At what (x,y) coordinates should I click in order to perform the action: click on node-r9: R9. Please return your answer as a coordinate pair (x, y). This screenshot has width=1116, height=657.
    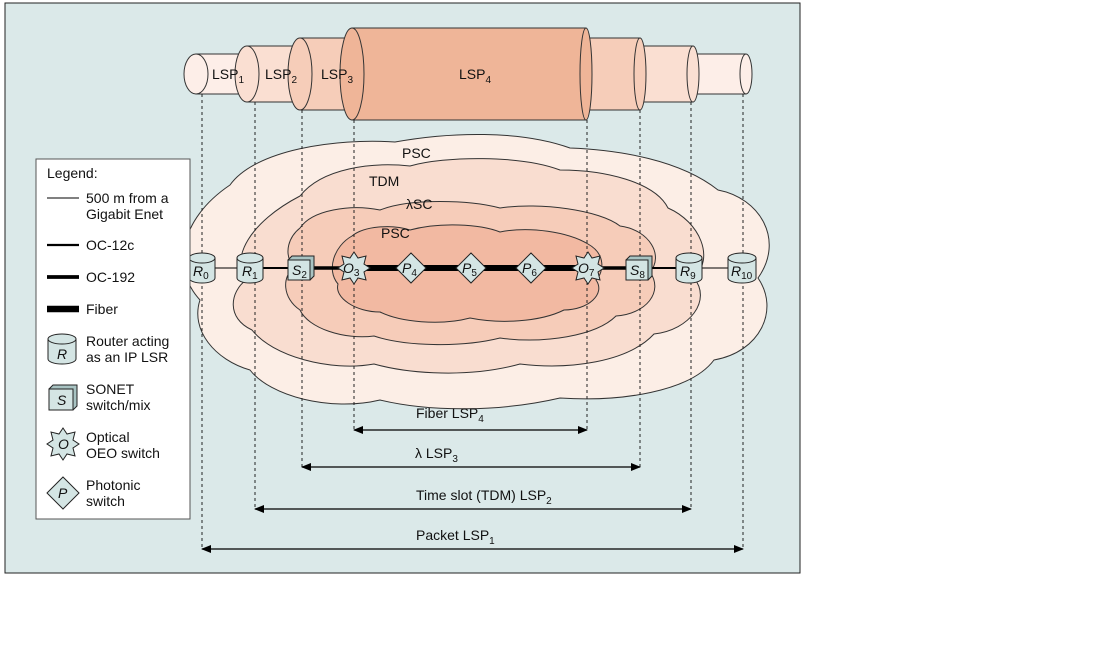
    Looking at the image, I should click on (689, 268).